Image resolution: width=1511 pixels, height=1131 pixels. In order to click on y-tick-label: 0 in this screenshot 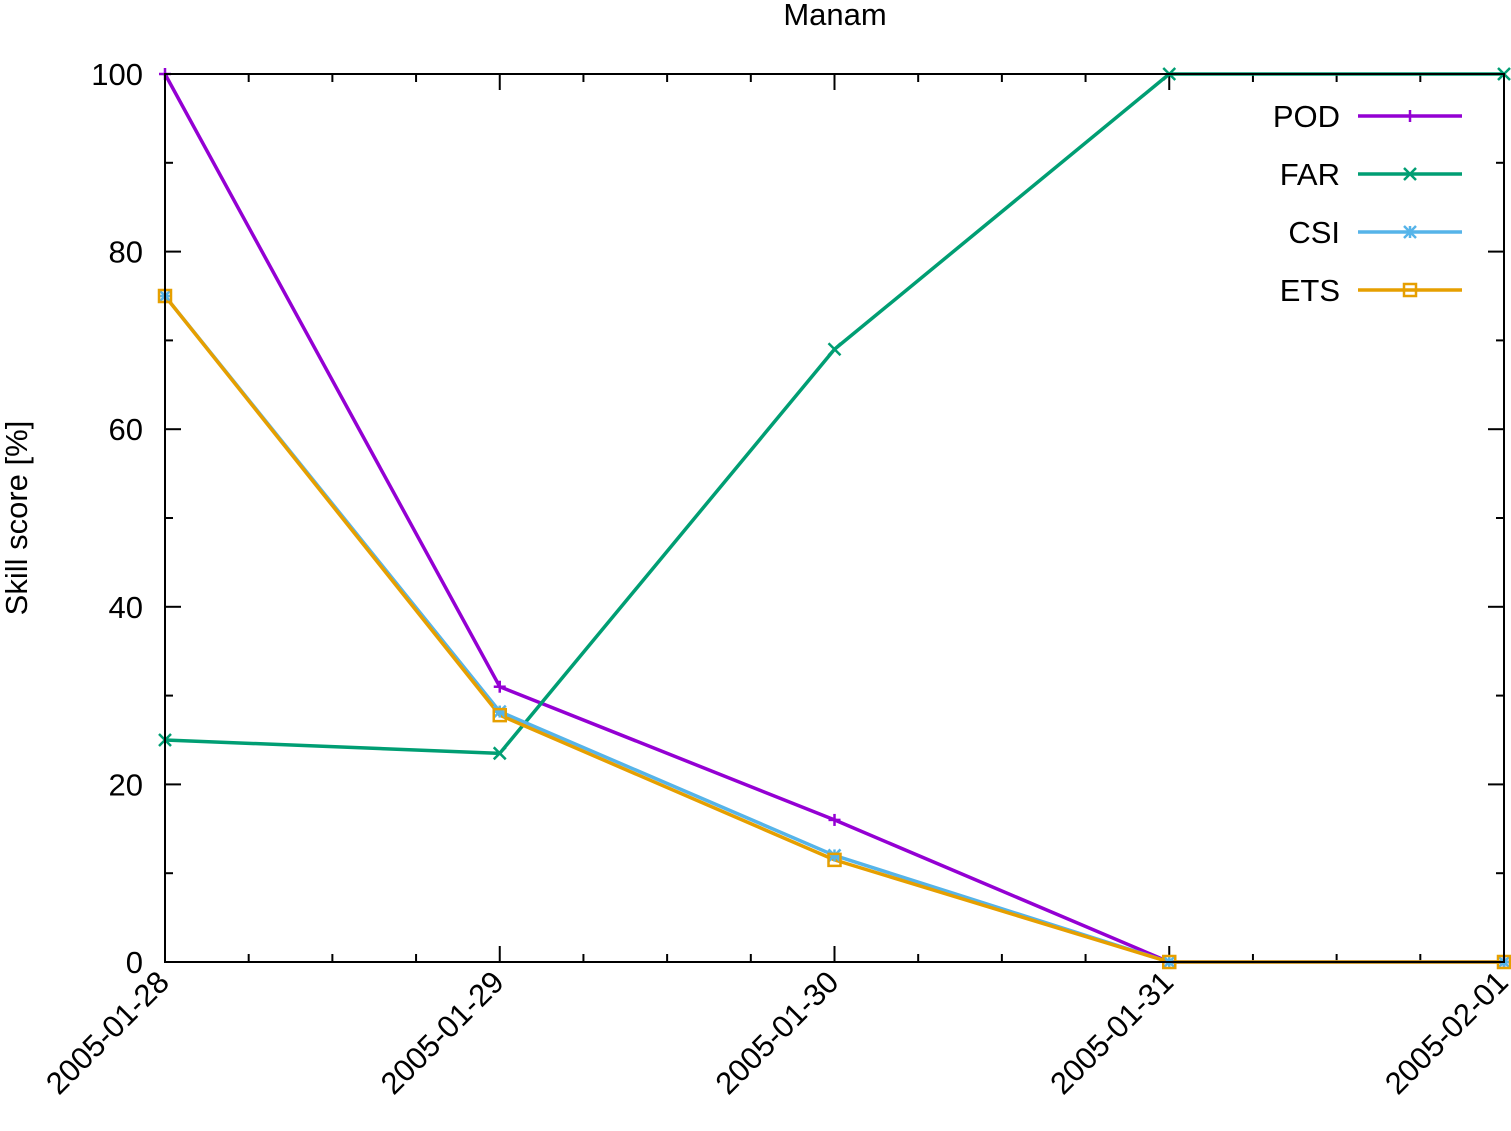, I will do `click(134, 962)`.